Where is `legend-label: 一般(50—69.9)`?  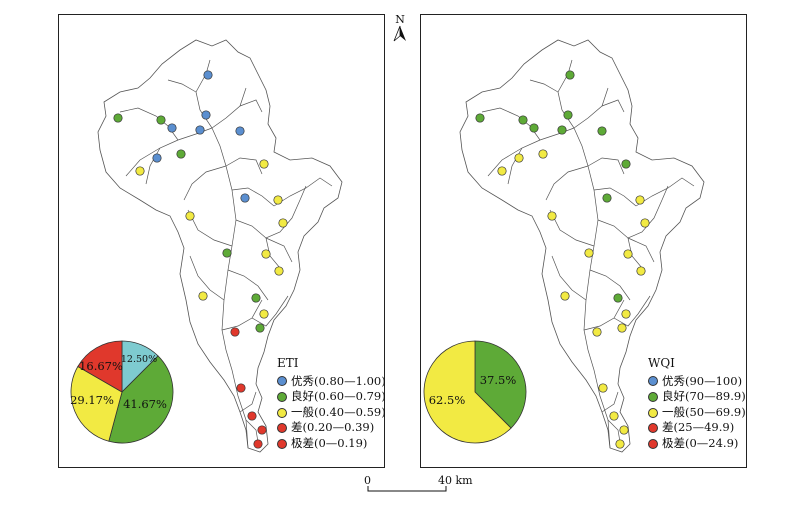 legend-label: 一般(50—69.9) is located at coordinates (704, 411).